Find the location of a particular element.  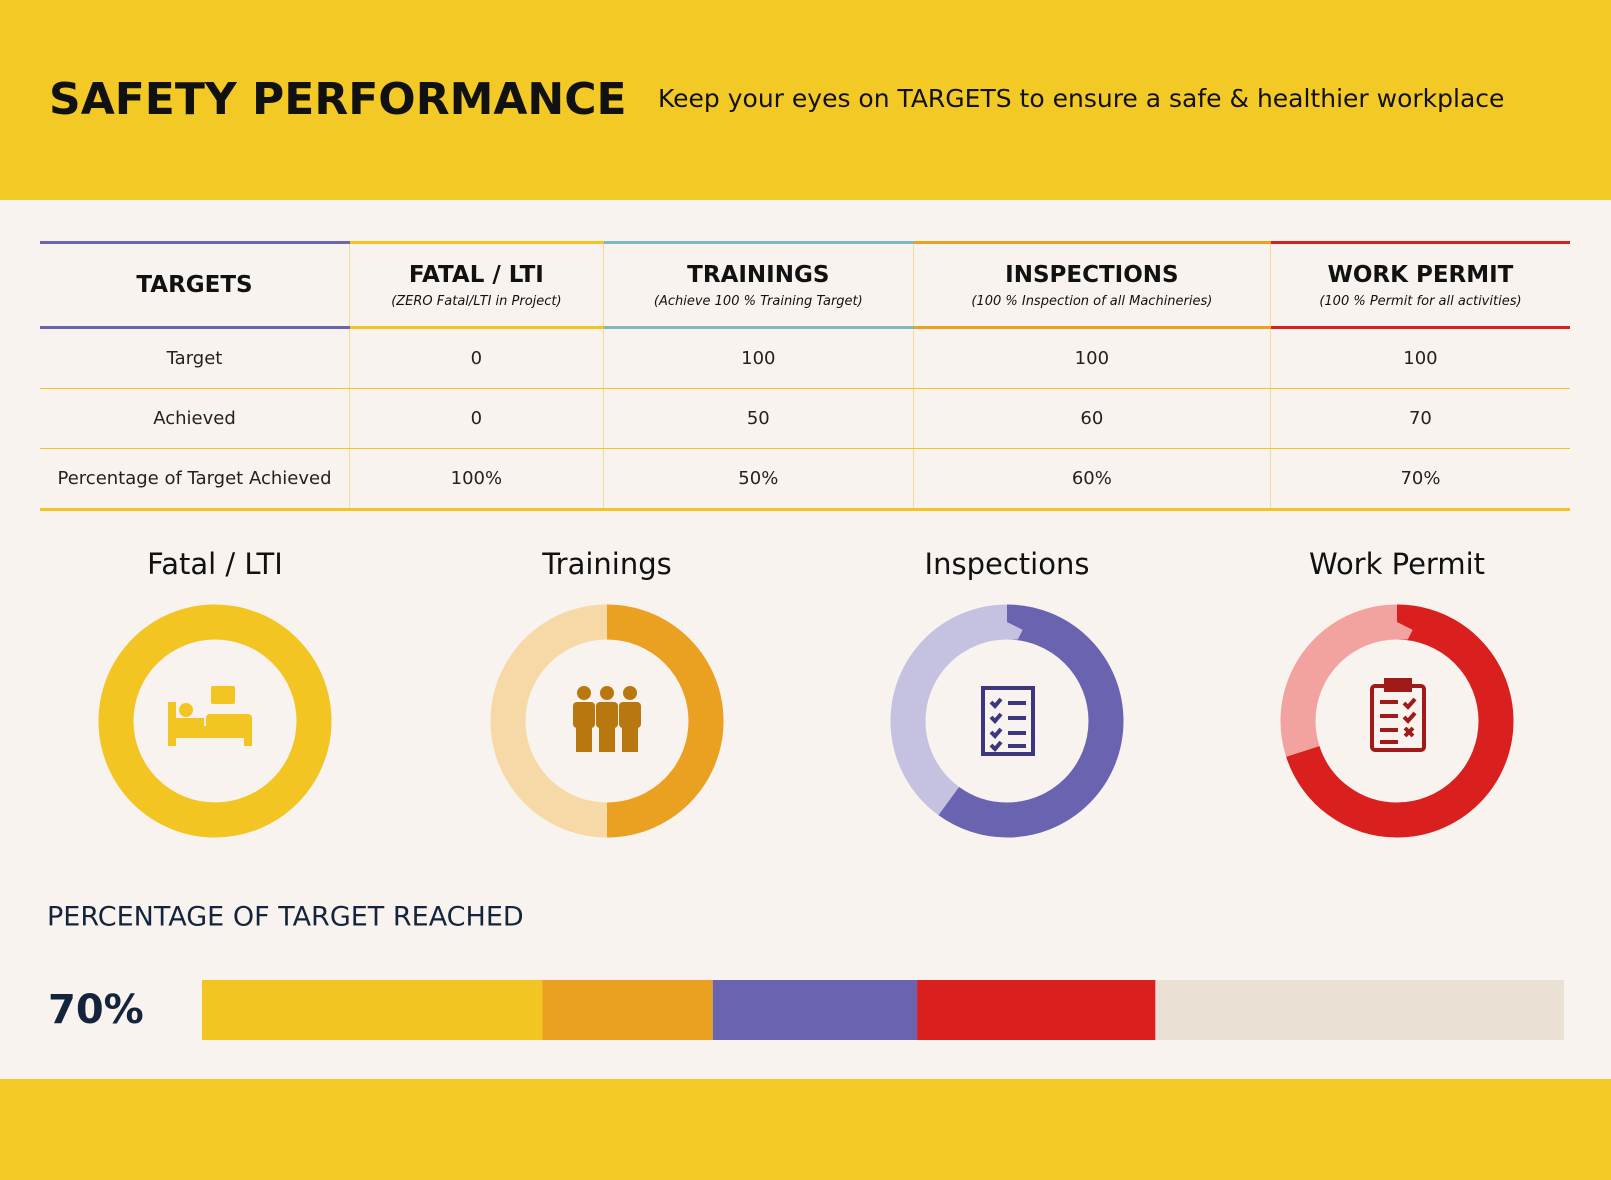

bar-headline: 70% is located at coordinates (96, 1010).